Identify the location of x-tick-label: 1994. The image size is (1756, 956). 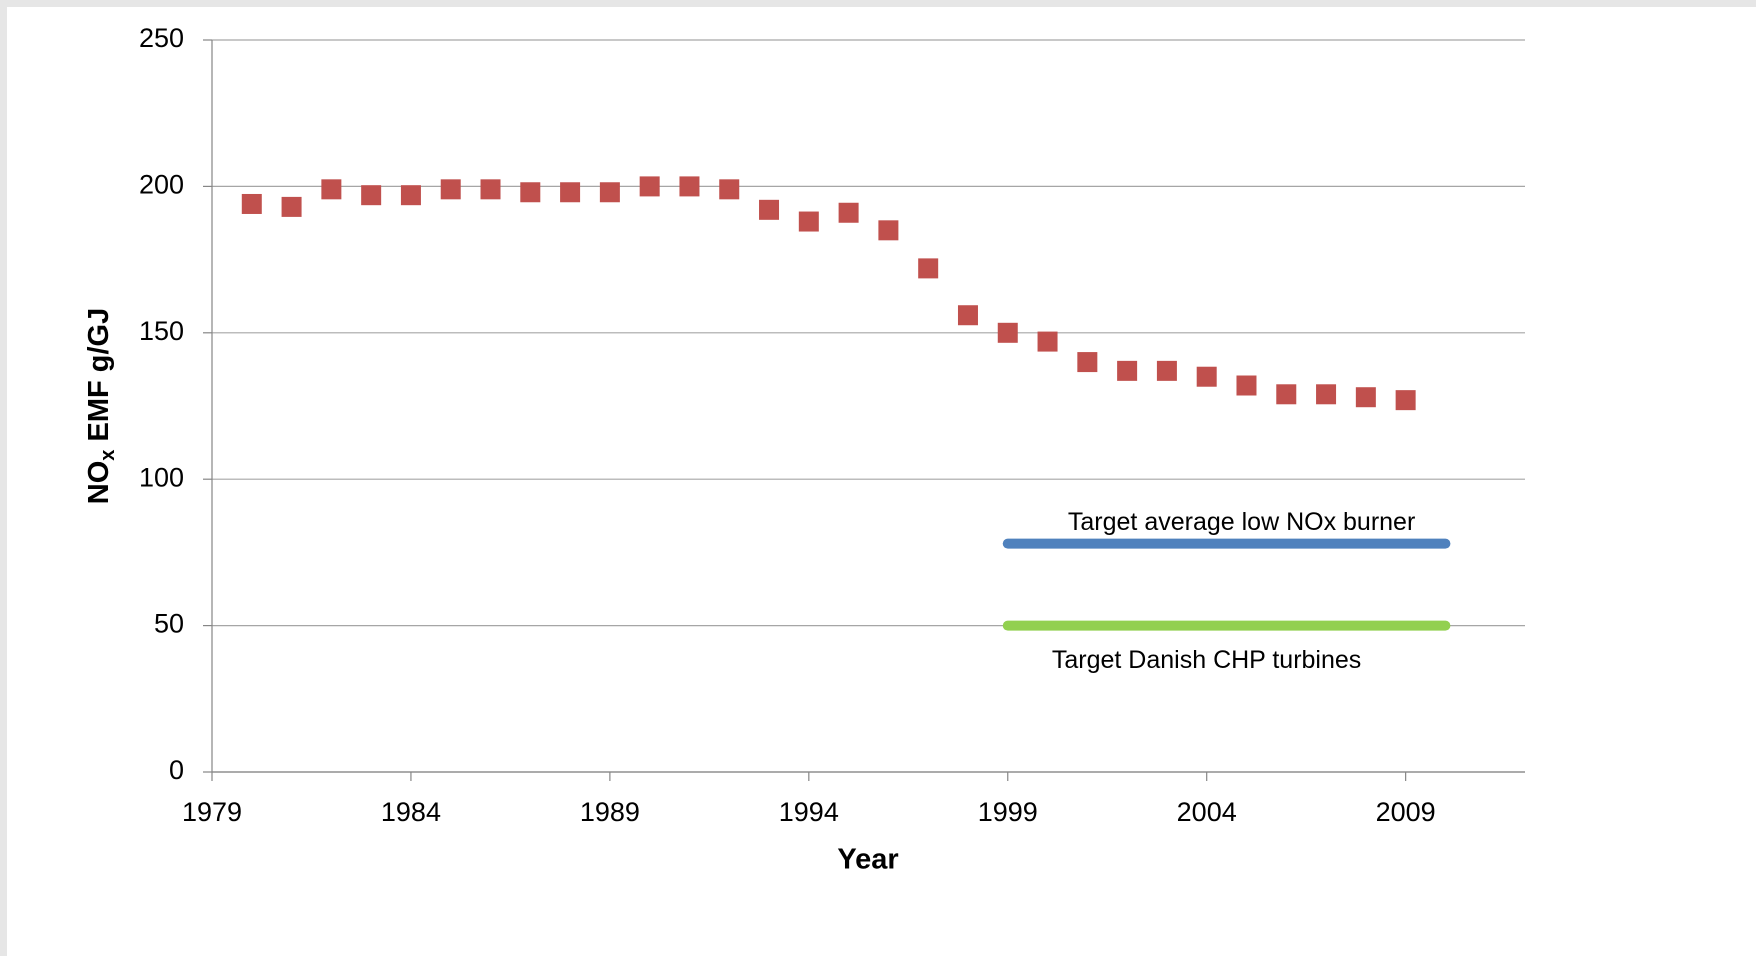
(809, 812).